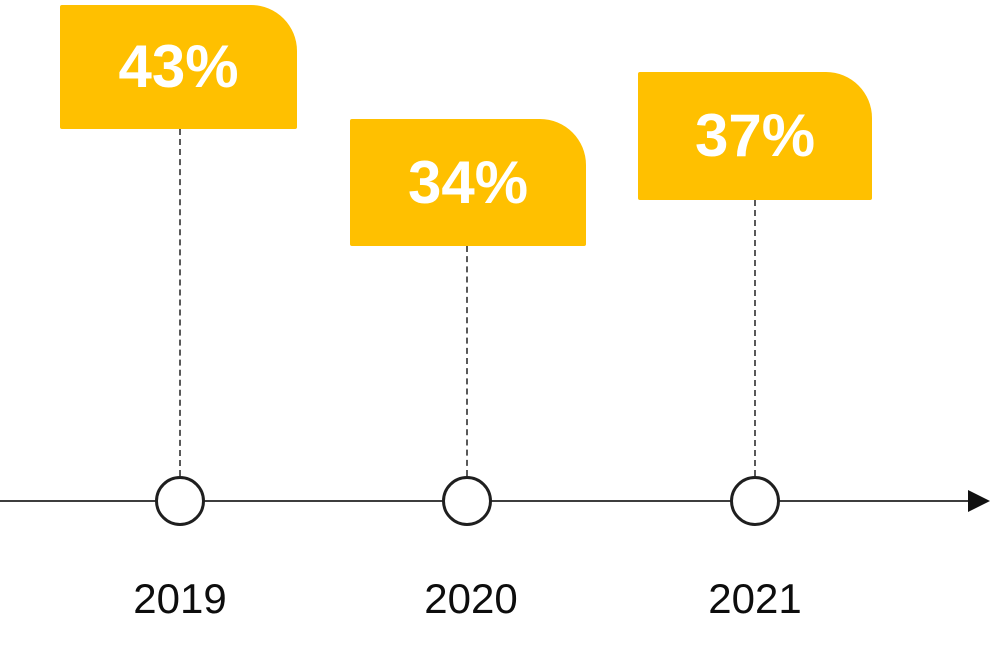  I want to click on value-callout-2020: 34%, so click(468, 182).